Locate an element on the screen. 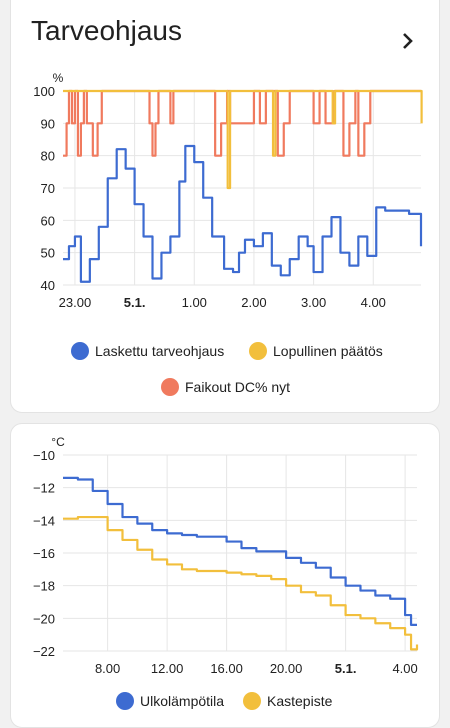 This screenshot has height=728, width=450. legend-item-lopullinen: Lopullinen päätös is located at coordinates (316, 351).